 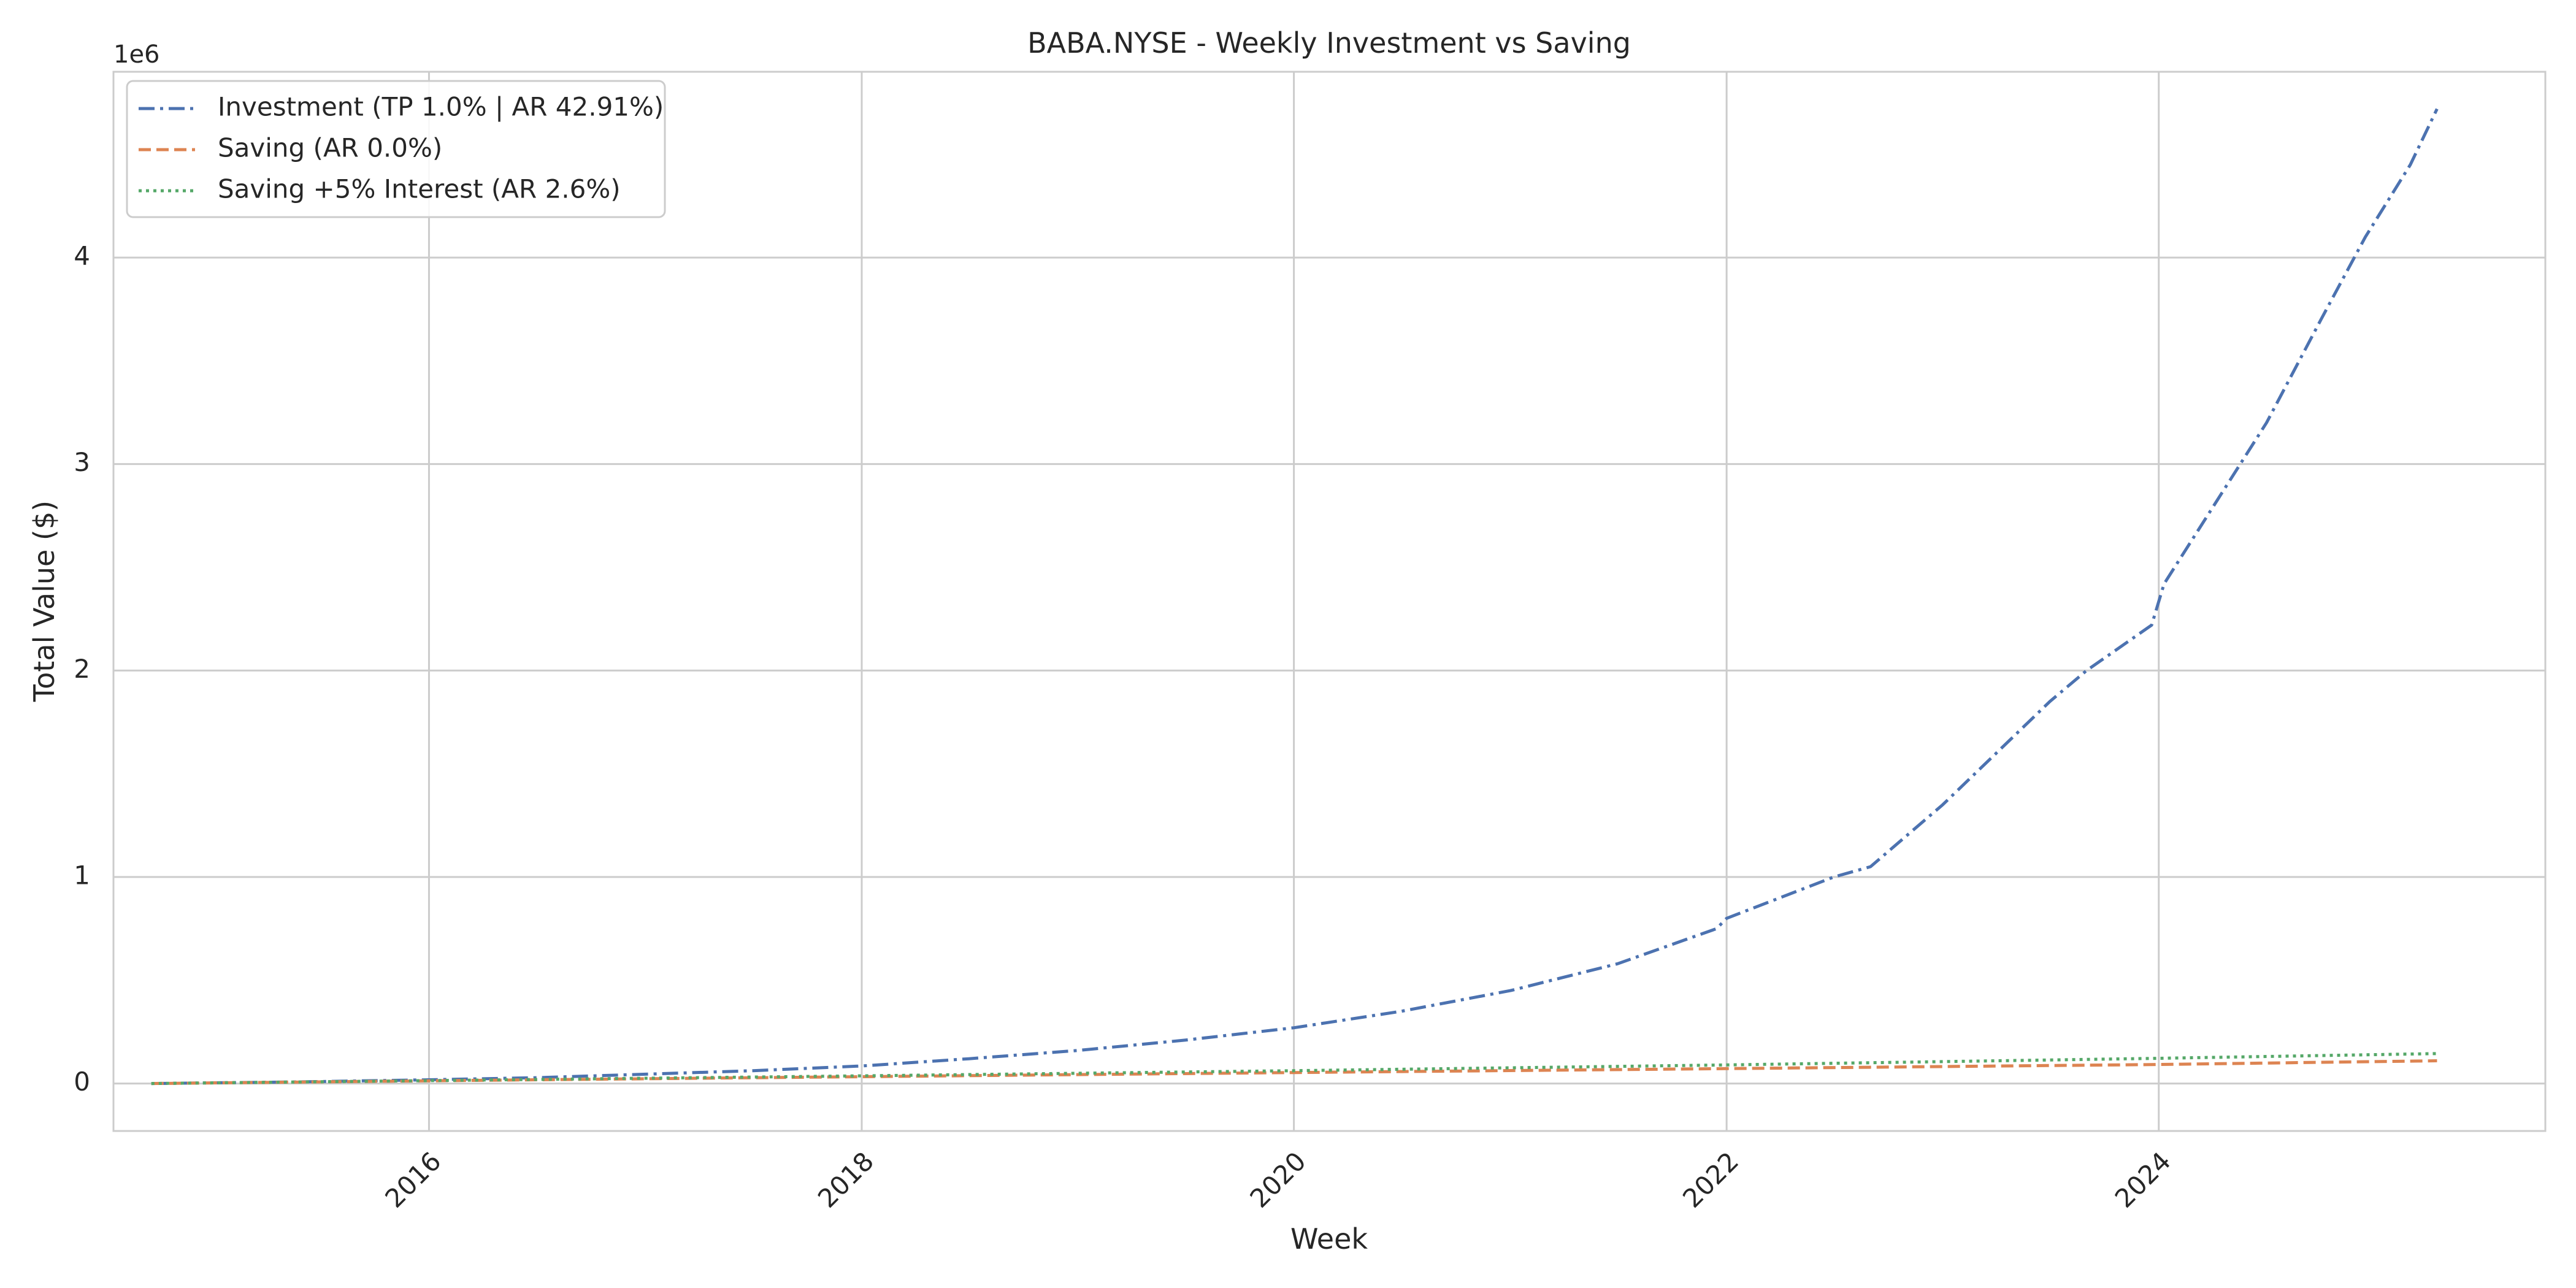 I want to click on y-axis-multiplier: 1e6, so click(x=136, y=54).